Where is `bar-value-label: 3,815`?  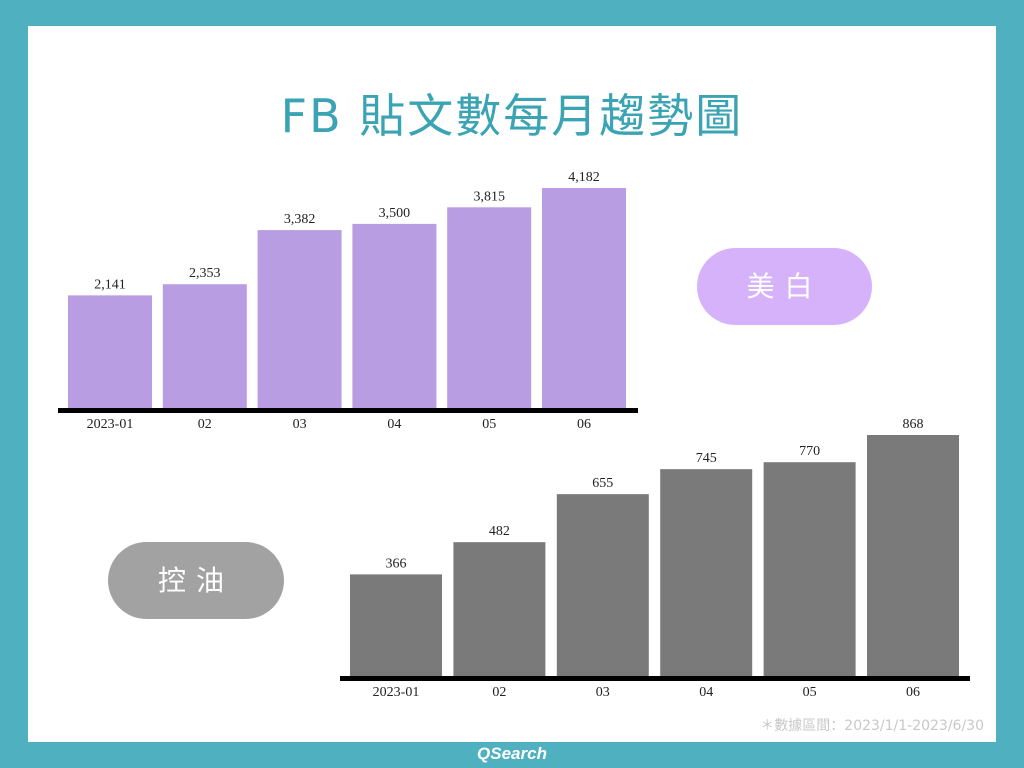 bar-value-label: 3,815 is located at coordinates (489, 196).